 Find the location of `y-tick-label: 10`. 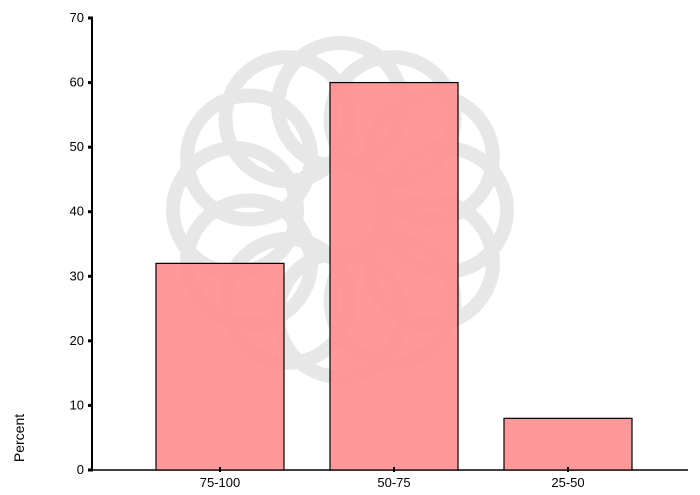

y-tick-label: 10 is located at coordinates (77, 404).